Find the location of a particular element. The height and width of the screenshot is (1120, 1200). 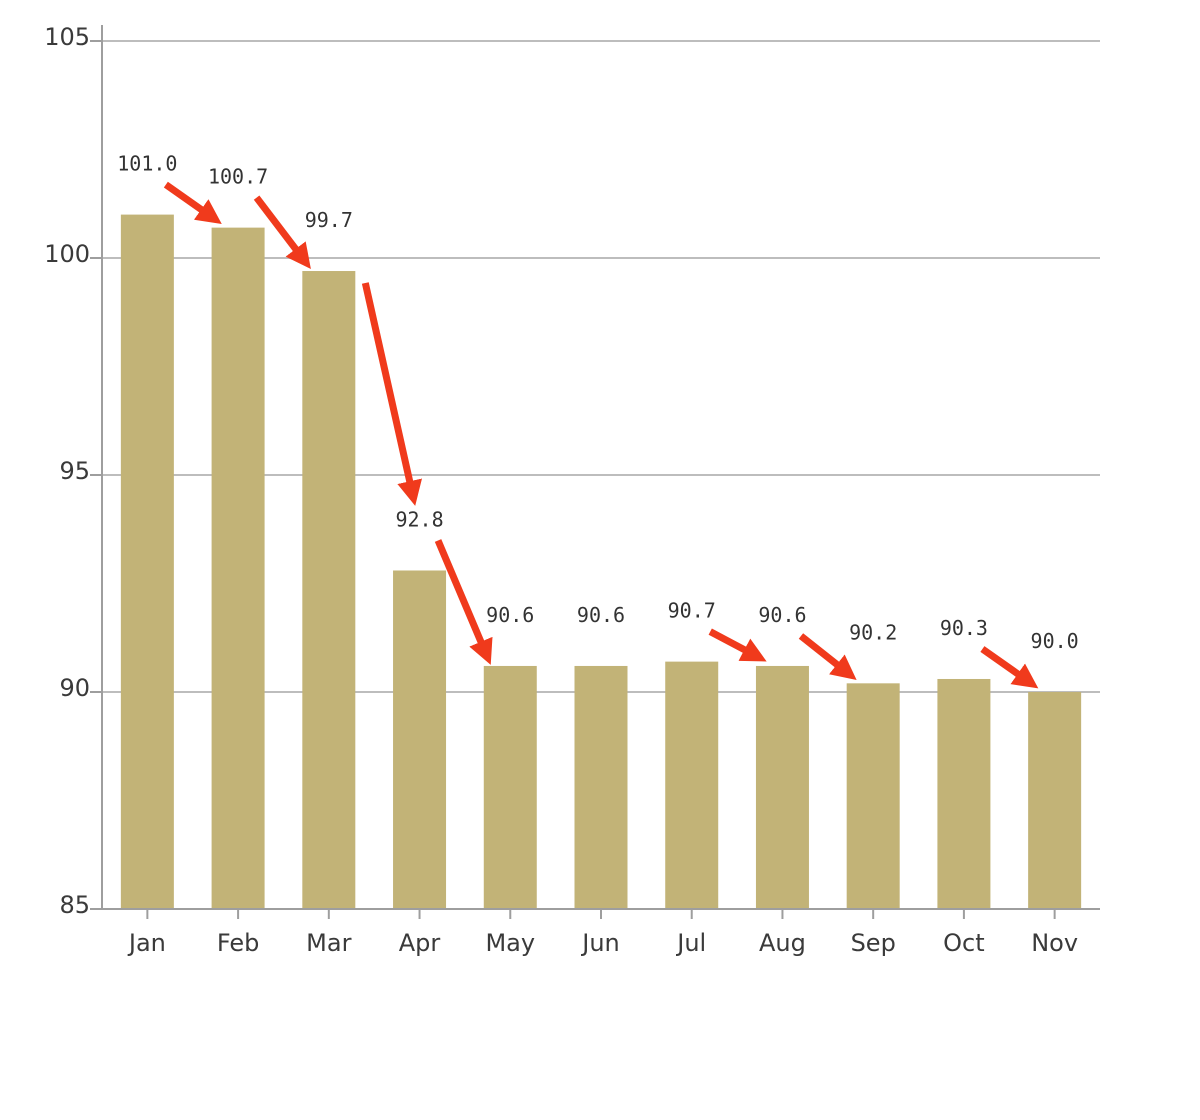

bar-oct is located at coordinates (964, 793).